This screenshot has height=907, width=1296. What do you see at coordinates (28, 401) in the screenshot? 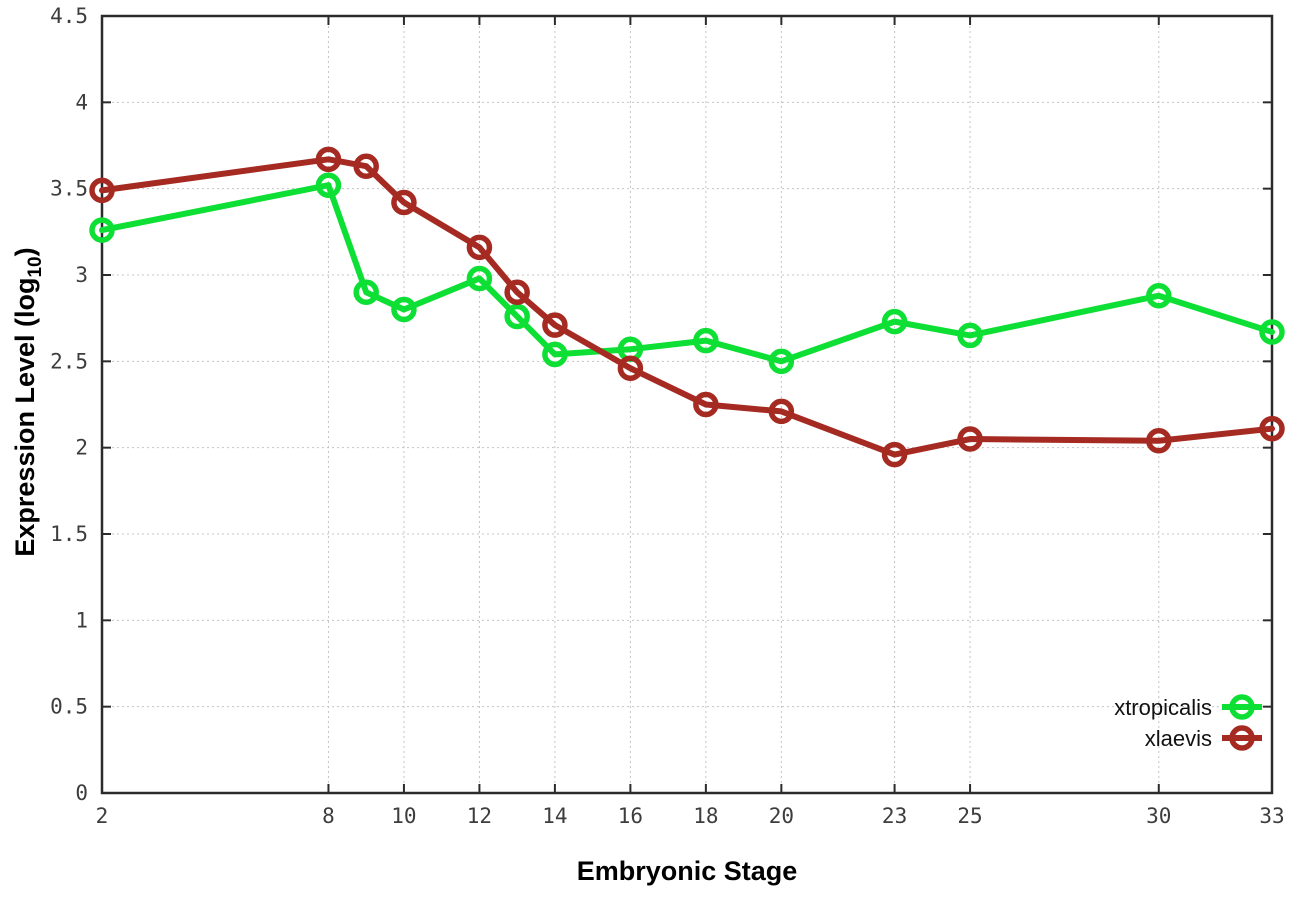
I see `y-axis-title: Expression Level (log10)` at bounding box center [28, 401].